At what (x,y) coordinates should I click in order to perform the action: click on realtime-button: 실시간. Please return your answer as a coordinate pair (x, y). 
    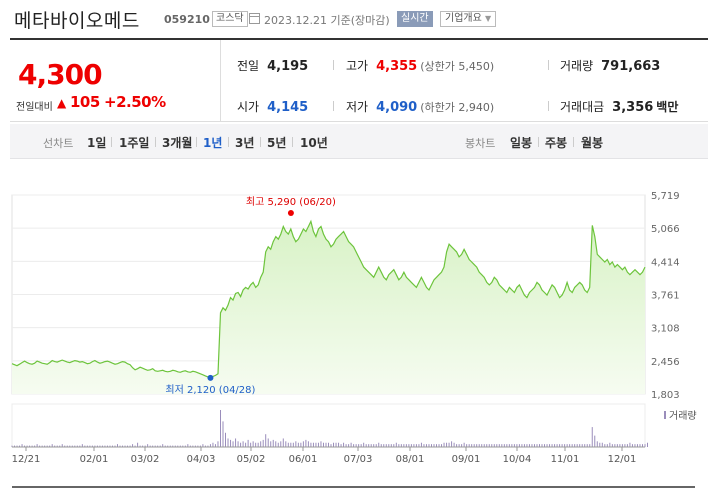
    Looking at the image, I should click on (415, 19).